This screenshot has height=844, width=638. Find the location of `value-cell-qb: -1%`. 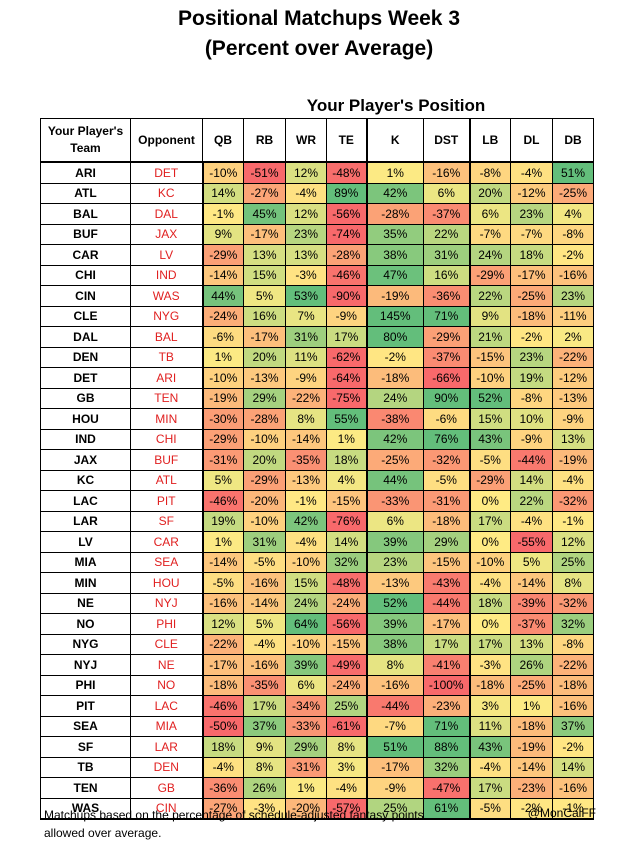

value-cell-qb: -1% is located at coordinates (223, 213).